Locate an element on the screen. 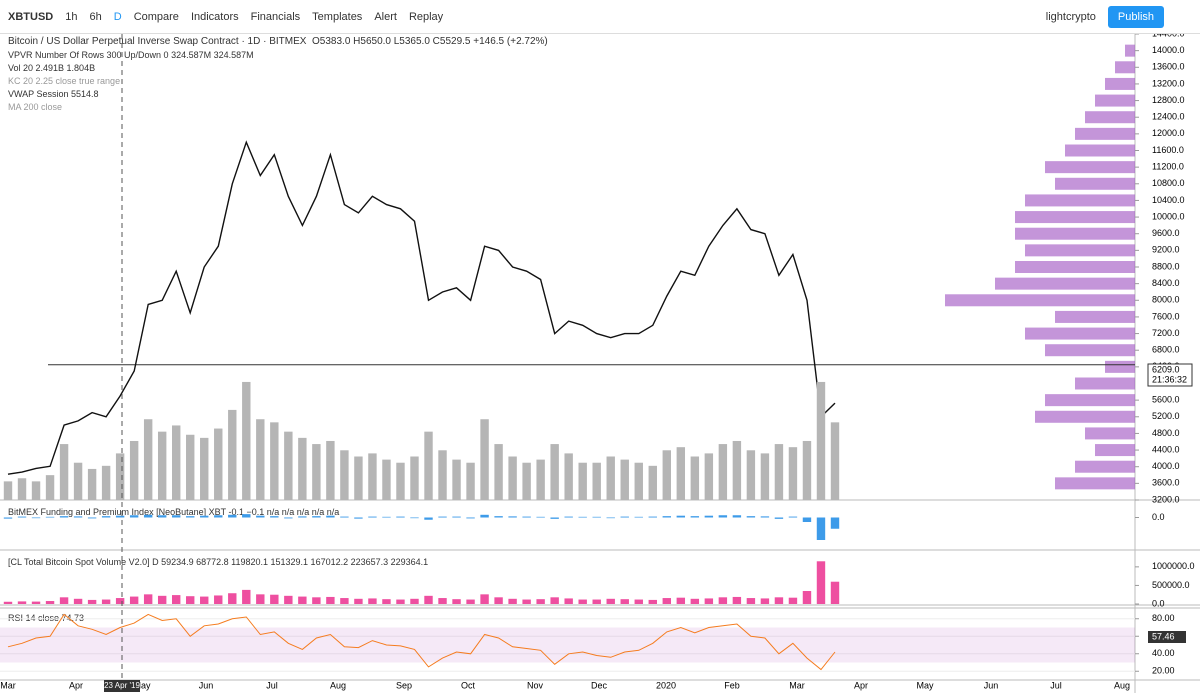 The image size is (1200, 693). y-tick-label: 8000.0 is located at coordinates (1166, 300).